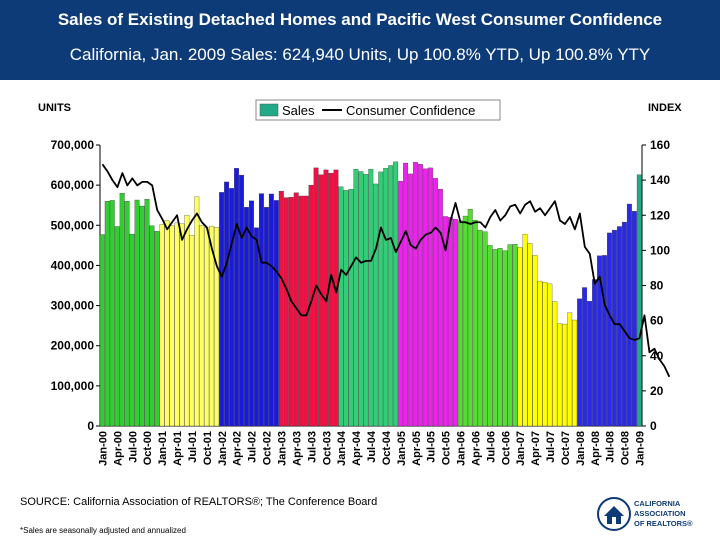 The width and height of the screenshot is (720, 540). What do you see at coordinates (581, 448) in the screenshot?
I see `x-tick-label: Jan-08` at bounding box center [581, 448].